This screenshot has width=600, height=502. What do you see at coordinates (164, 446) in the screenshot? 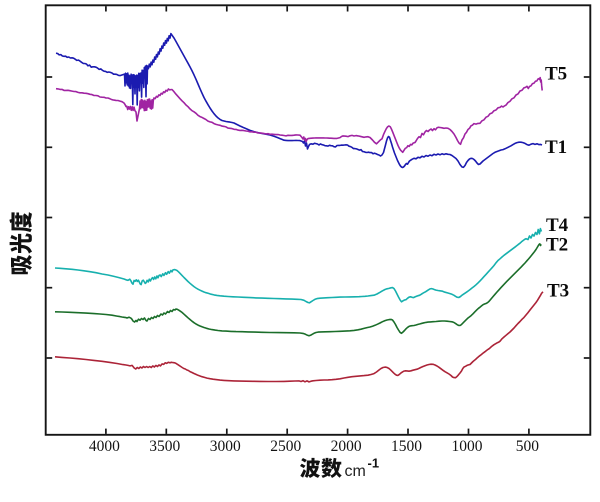
I see `svg-text: 3500` at bounding box center [164, 446].